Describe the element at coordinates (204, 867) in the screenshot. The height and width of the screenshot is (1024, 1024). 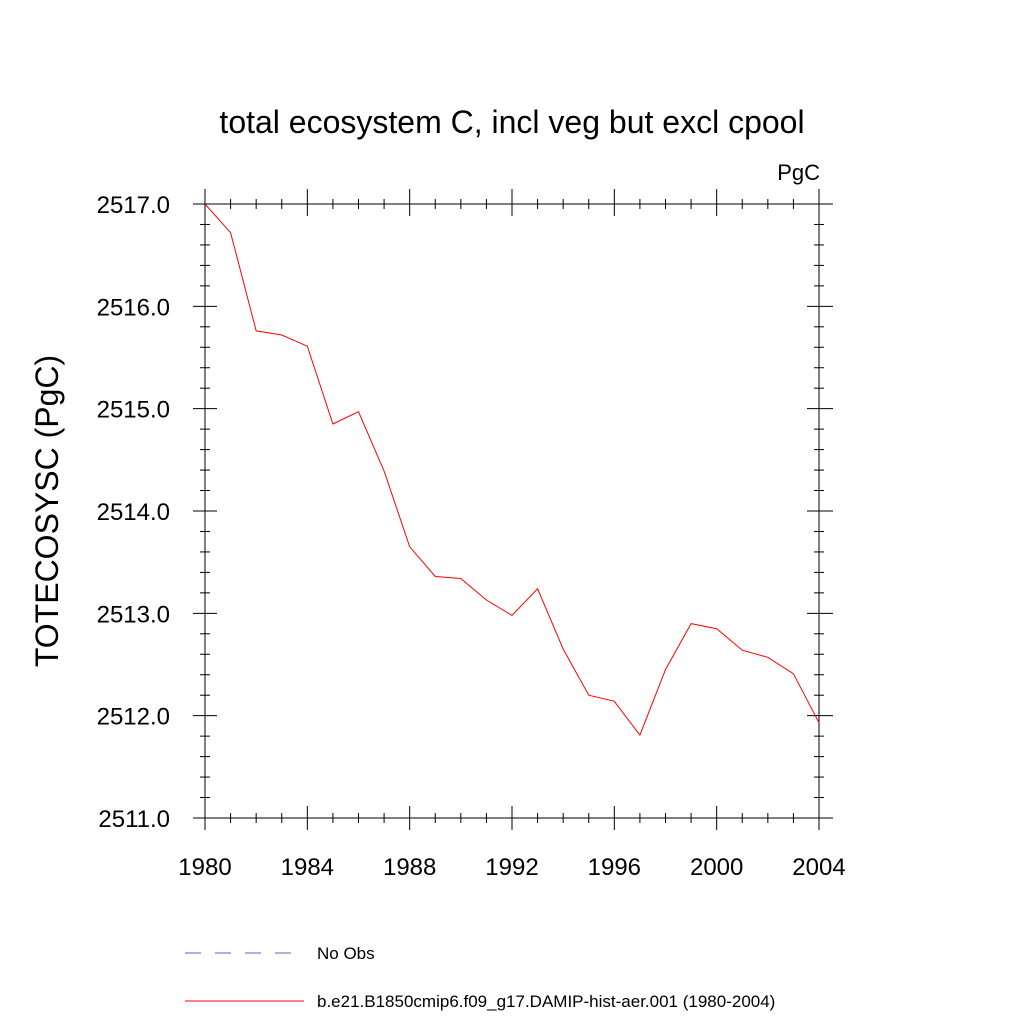
I see `x-tick-label: 1980` at that location.